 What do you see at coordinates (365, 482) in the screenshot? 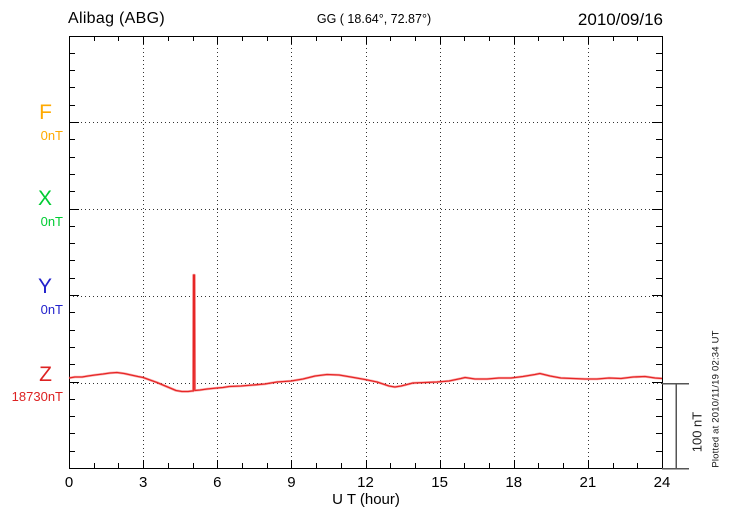
I see `x-tick-label: 12` at bounding box center [365, 482].